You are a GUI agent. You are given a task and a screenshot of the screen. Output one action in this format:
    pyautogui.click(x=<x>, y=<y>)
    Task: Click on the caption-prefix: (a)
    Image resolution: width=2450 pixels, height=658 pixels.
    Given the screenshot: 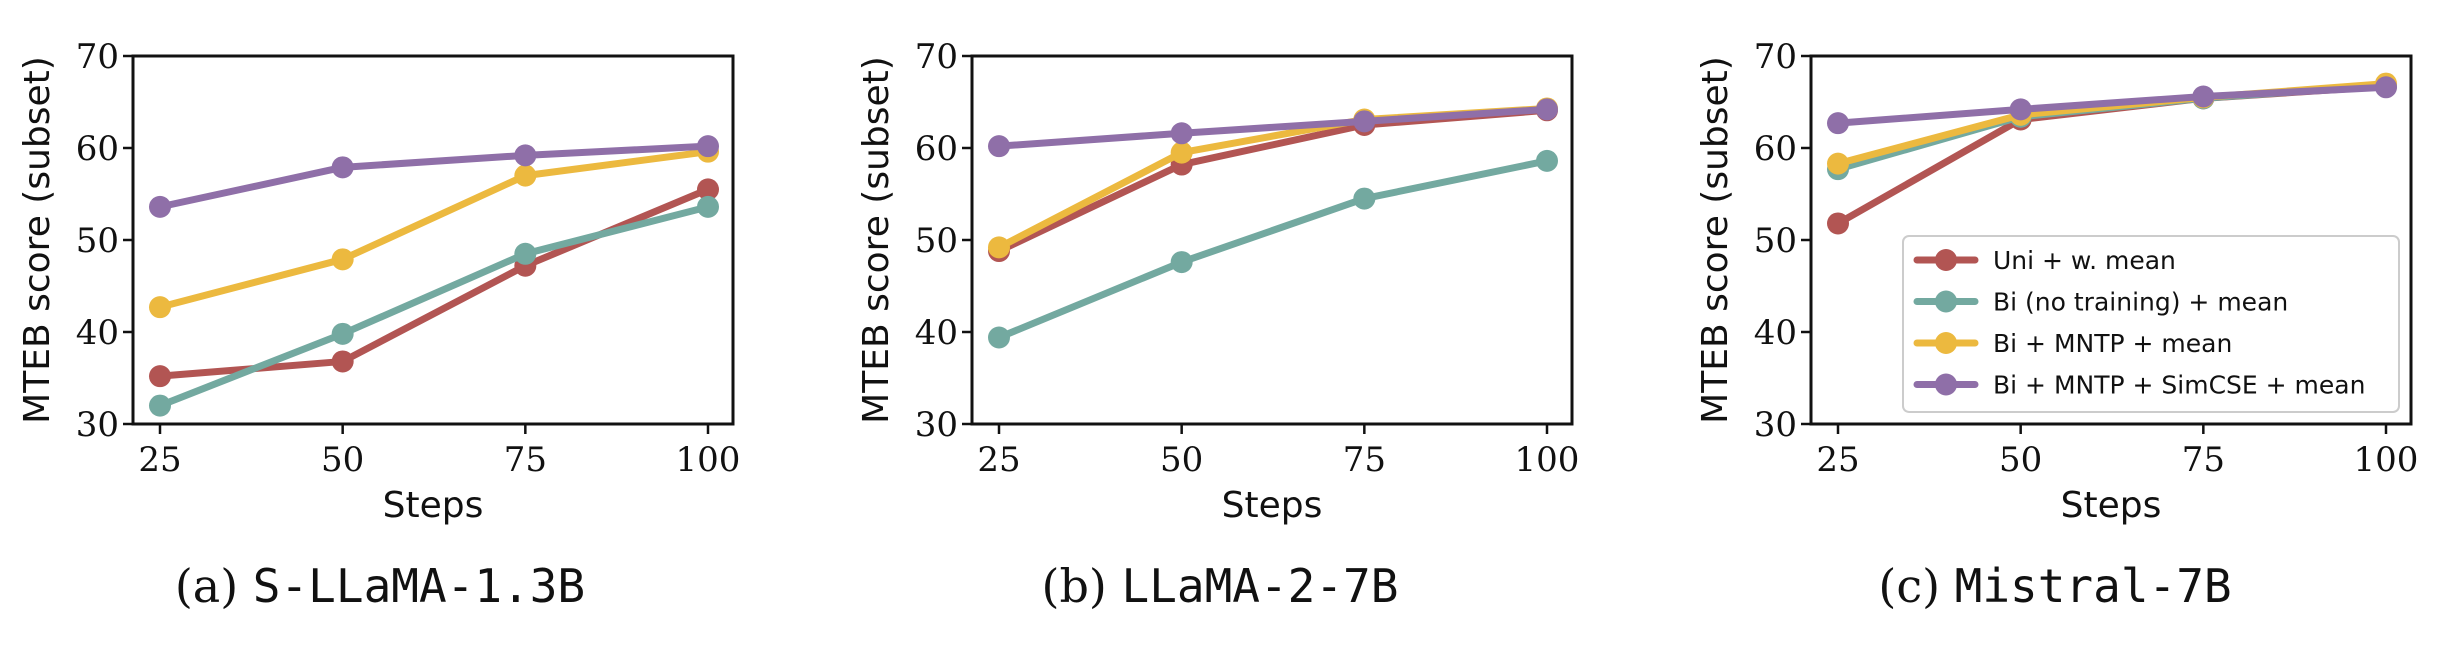 What is the action you would take?
    pyautogui.click(x=206, y=586)
    